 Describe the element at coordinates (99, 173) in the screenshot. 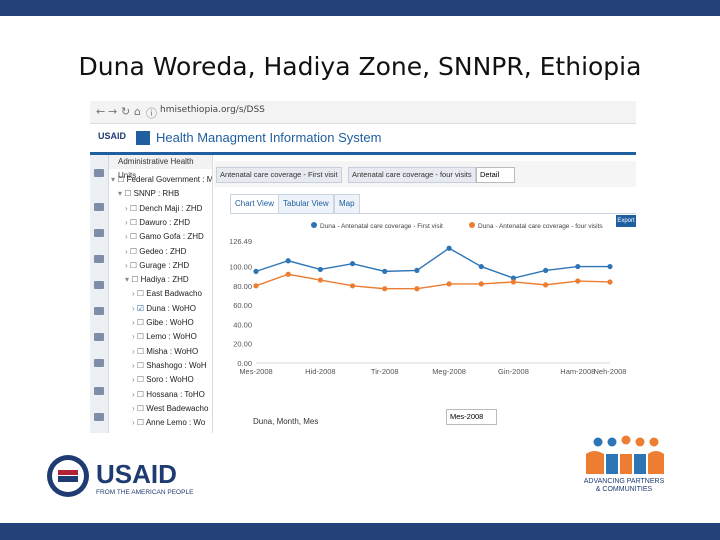

I see `menu-icon` at that location.